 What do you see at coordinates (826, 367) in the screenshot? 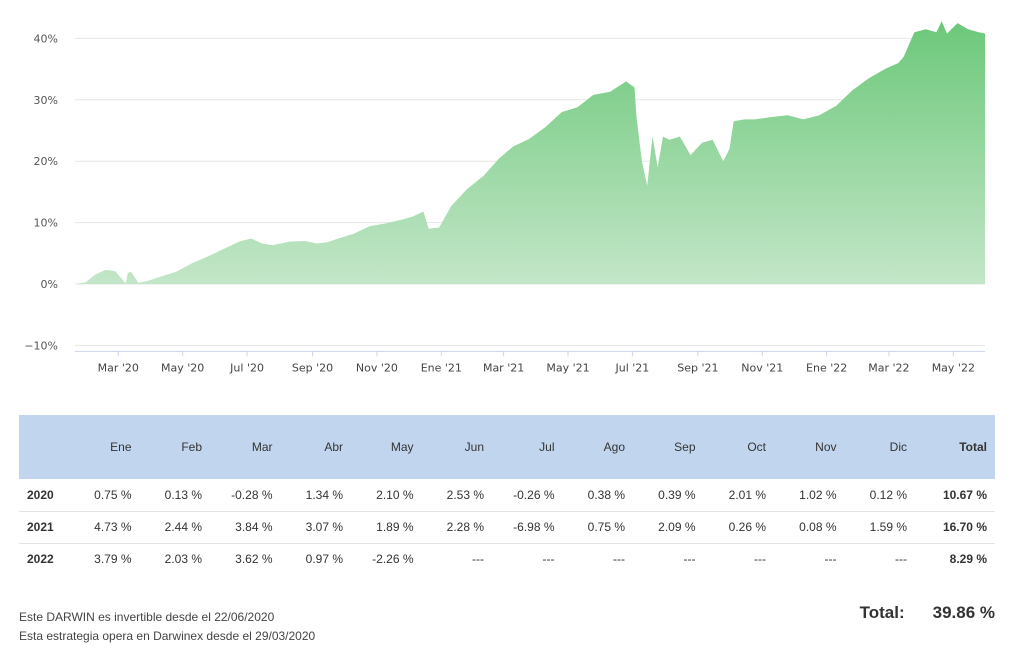
I see `x-tick-label: Ene '22` at bounding box center [826, 367].